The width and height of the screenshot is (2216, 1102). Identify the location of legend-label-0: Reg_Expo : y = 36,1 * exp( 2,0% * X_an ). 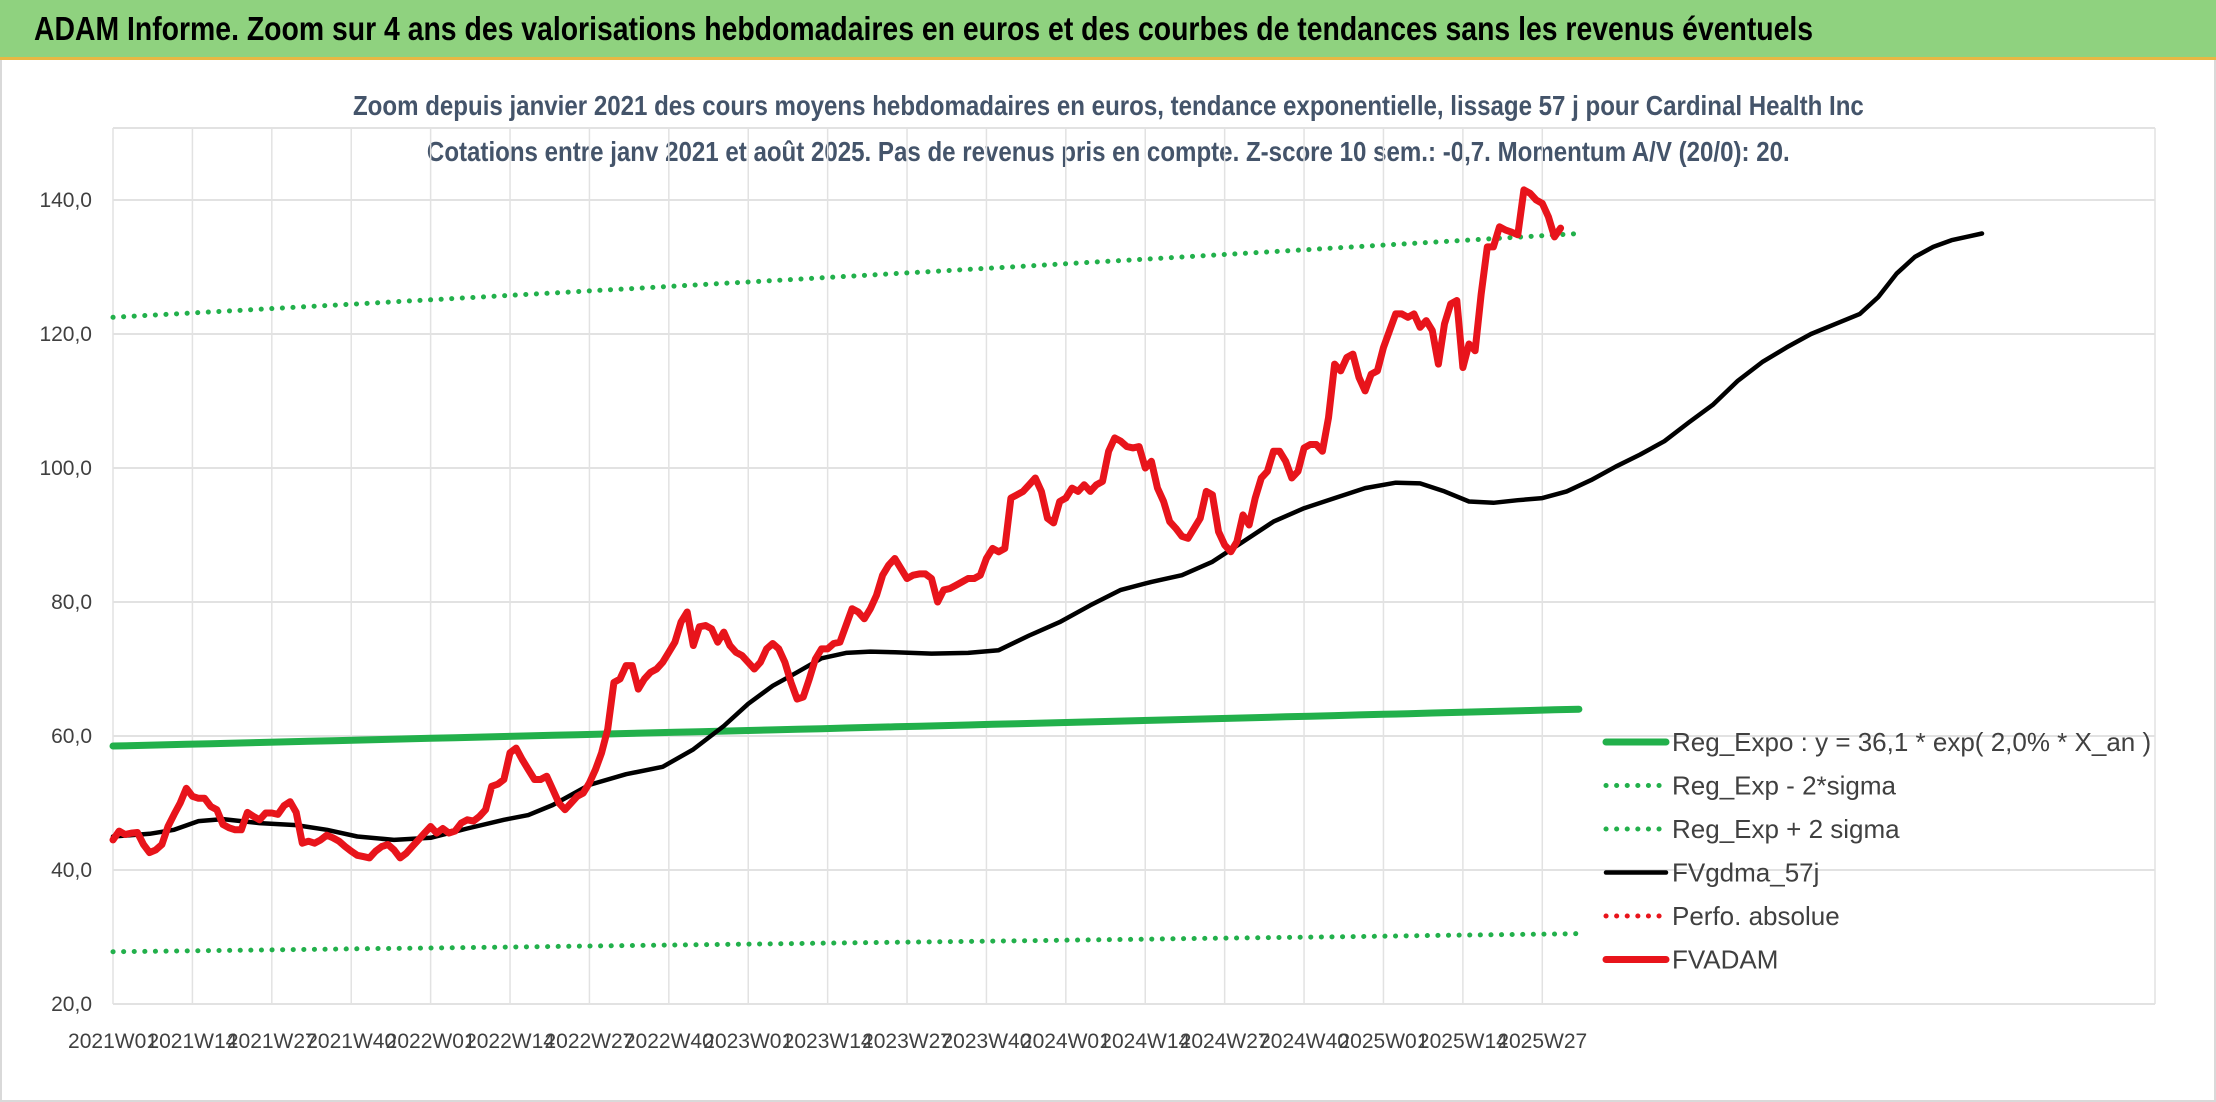
(1911, 742).